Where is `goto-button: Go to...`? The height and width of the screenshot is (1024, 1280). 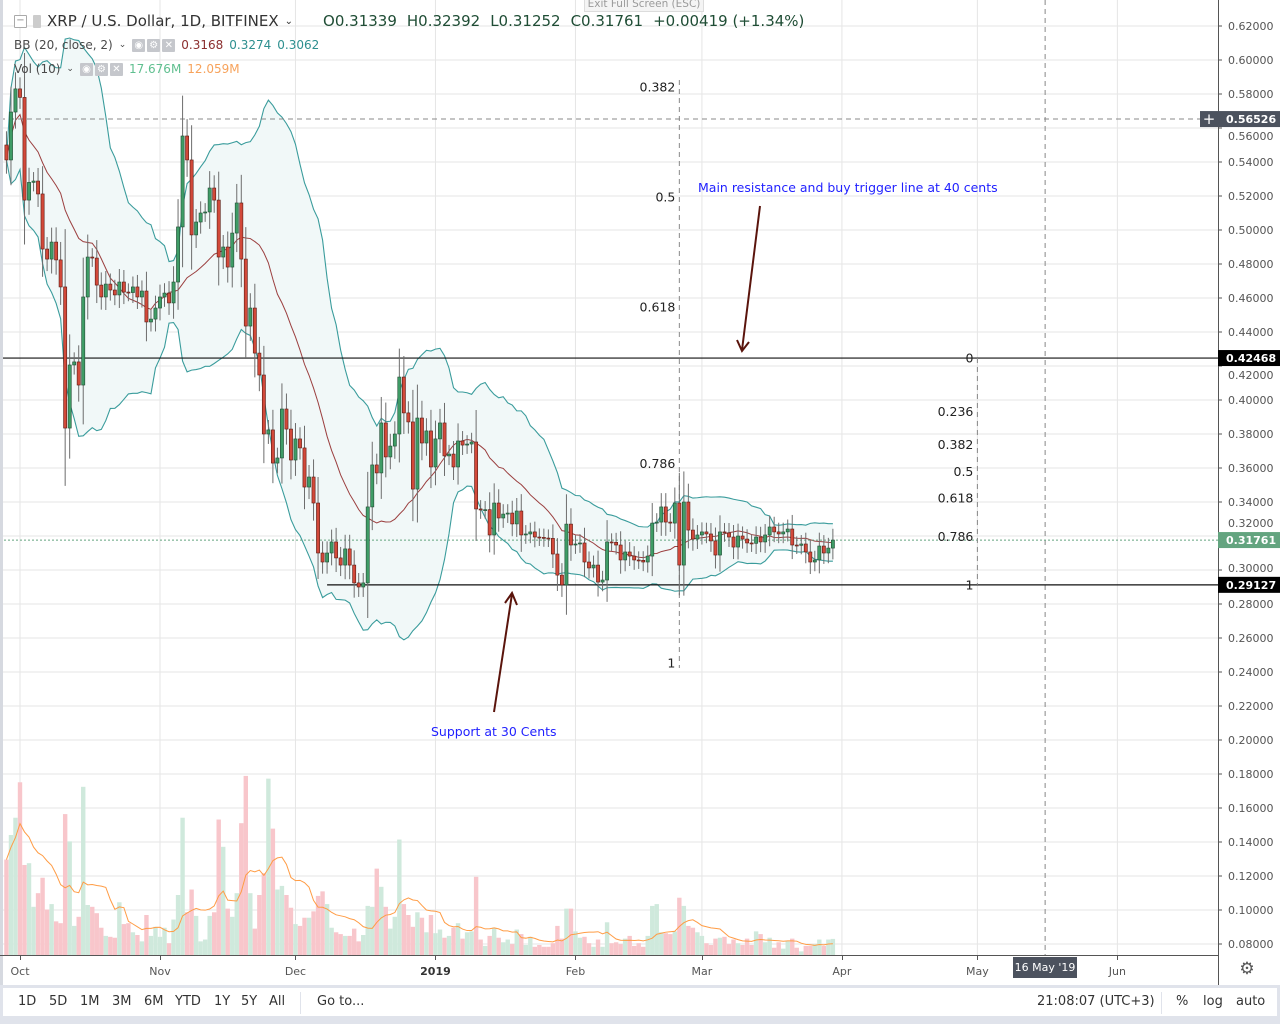
goto-button: Go to... is located at coordinates (341, 1001).